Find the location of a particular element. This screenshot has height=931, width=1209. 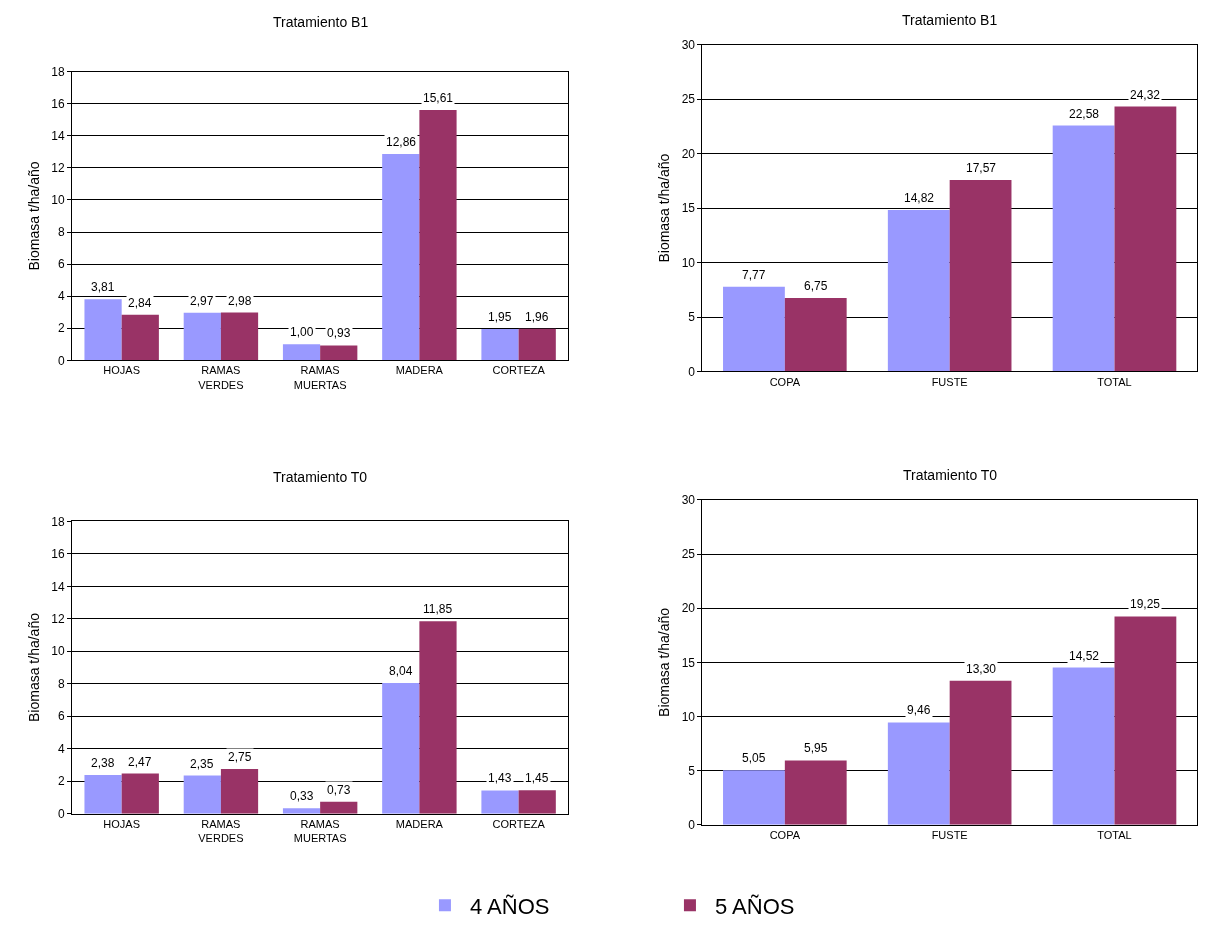

y-tick-label: 18 is located at coordinates (58, 71).